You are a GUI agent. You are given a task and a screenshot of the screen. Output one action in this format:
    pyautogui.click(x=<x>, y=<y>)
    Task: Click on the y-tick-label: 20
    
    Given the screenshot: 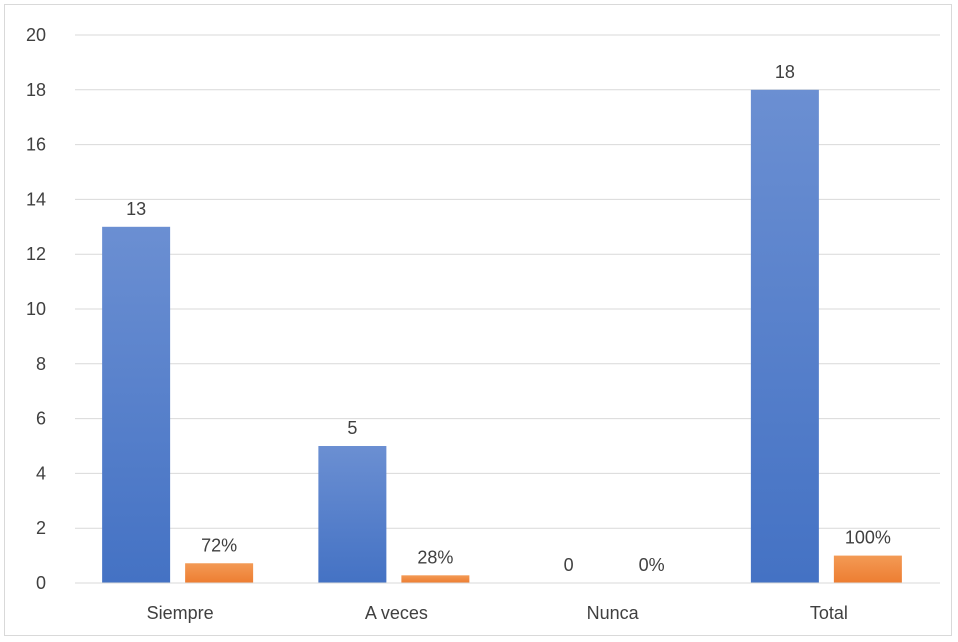 What is the action you would take?
    pyautogui.click(x=36, y=35)
    